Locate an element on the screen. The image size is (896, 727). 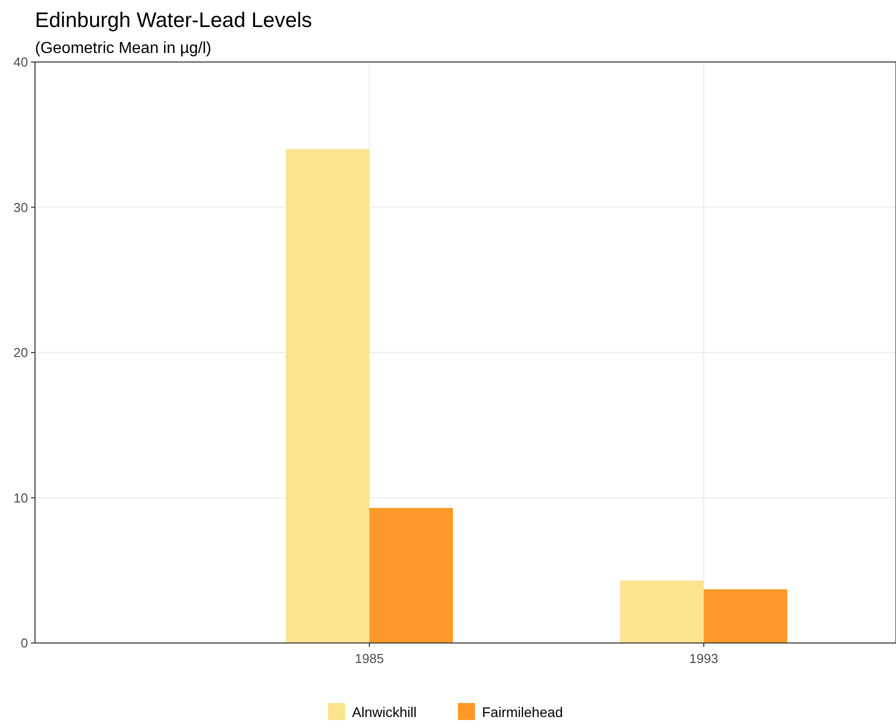
x-tick-label: 1993 is located at coordinates (703, 658).